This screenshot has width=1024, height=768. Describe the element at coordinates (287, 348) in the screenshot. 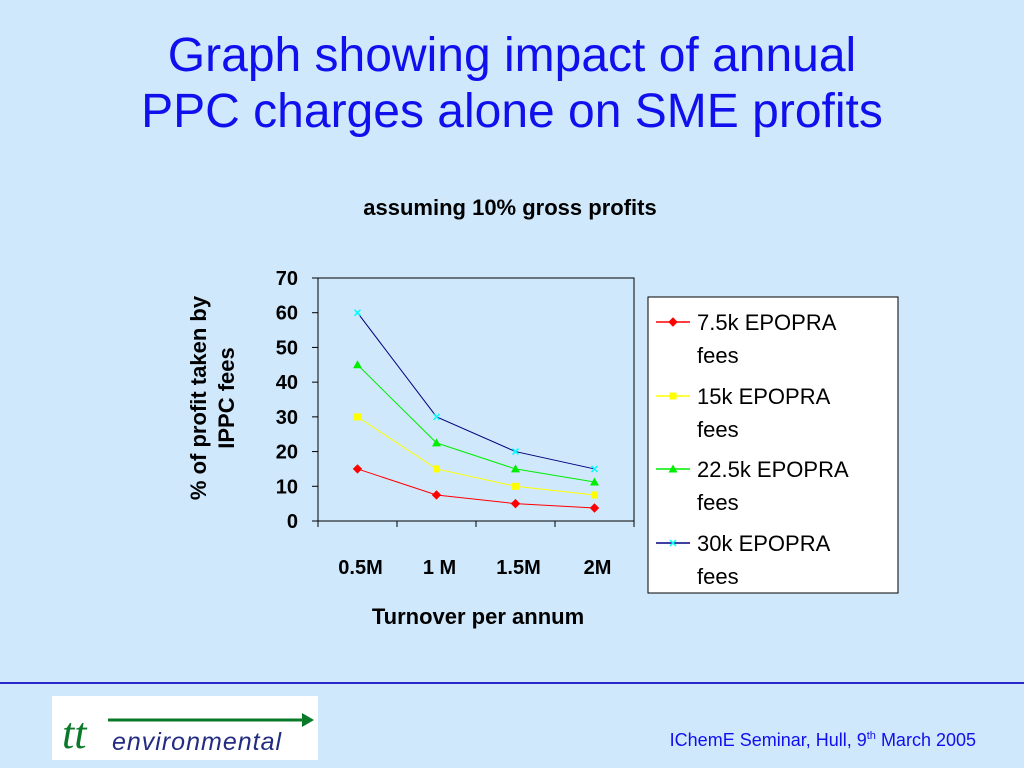

I see `y-tick-label: 50` at that location.